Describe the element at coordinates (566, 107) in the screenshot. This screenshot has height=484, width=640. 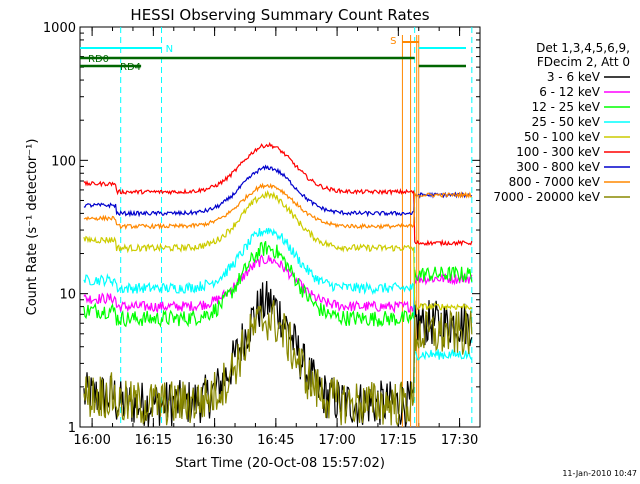
I see `legend-label: 12 - 25 keV` at that location.